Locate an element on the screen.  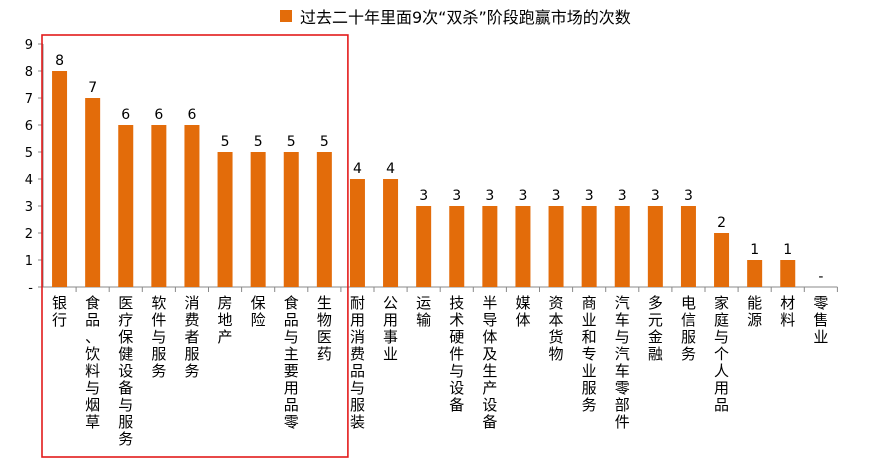
x-tick-label: 生物医药 is located at coordinates (324, 328).